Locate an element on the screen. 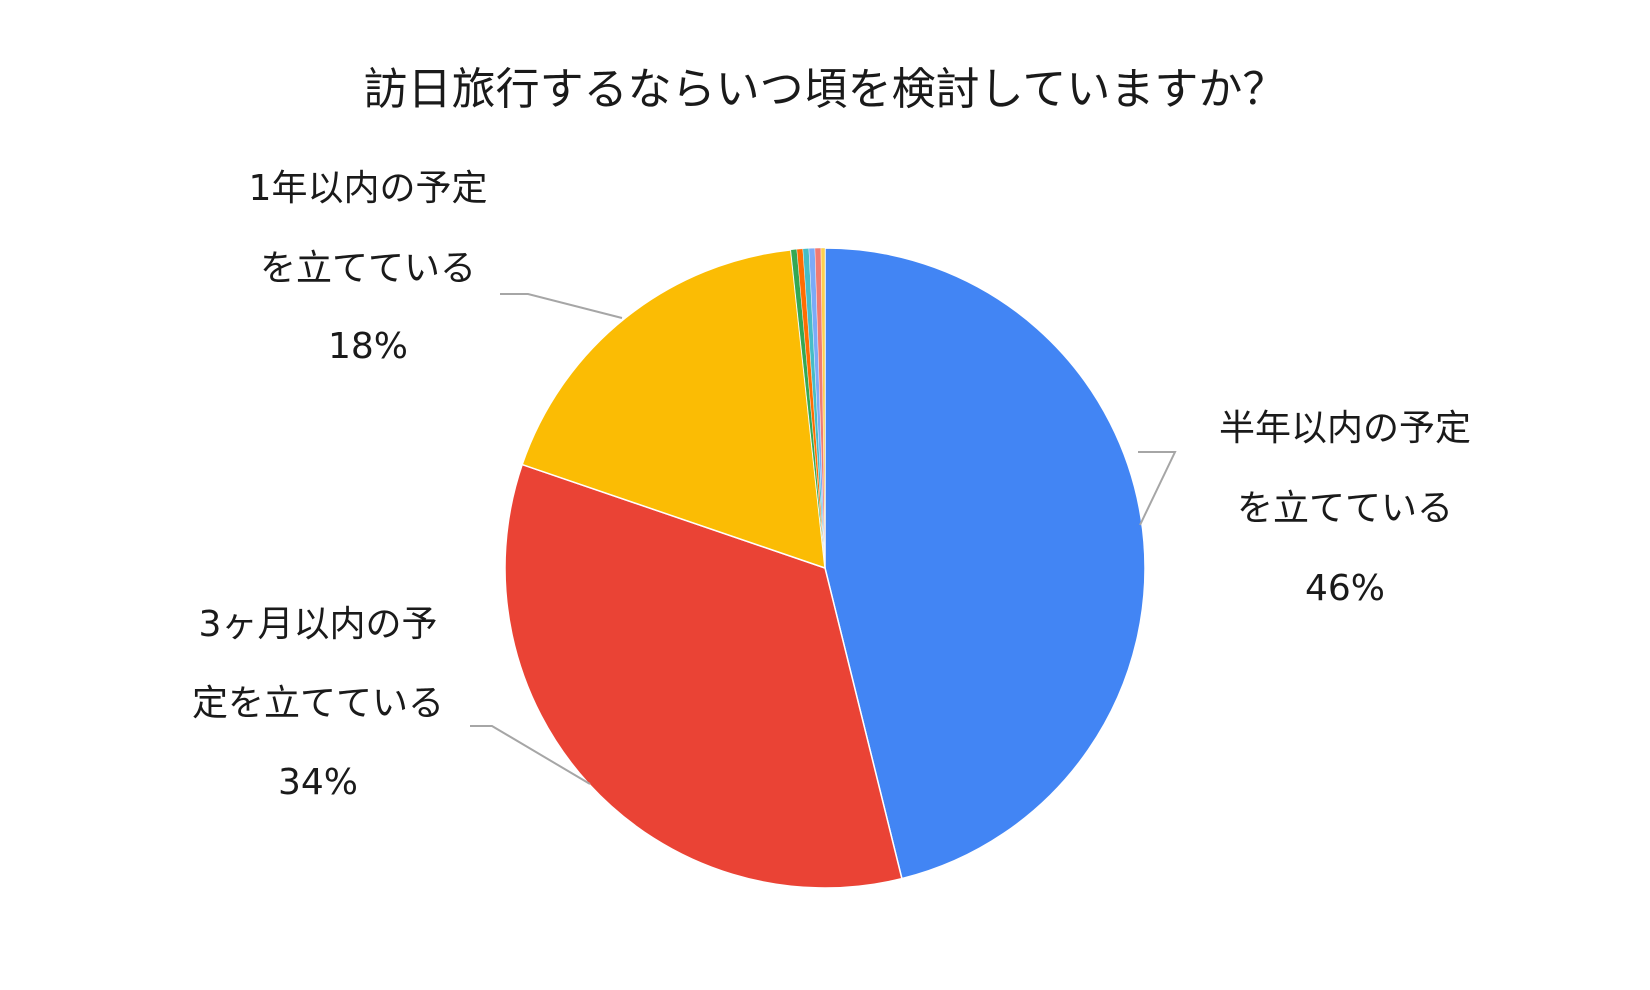  slice-label-1-line-1: 半年以内の予定 is located at coordinates (1345, 428).